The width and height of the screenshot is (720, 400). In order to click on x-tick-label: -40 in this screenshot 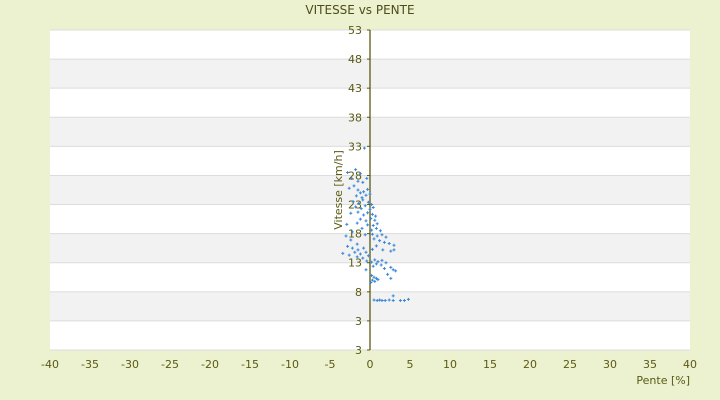, I will do `click(50, 364)`.